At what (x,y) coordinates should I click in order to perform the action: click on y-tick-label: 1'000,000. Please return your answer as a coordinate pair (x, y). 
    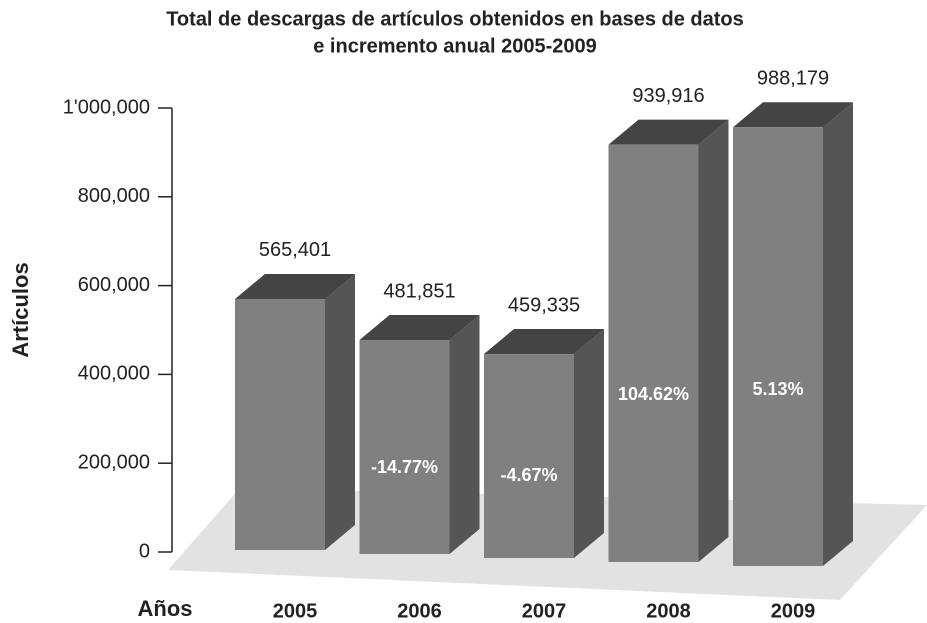
    Looking at the image, I should click on (106, 107).